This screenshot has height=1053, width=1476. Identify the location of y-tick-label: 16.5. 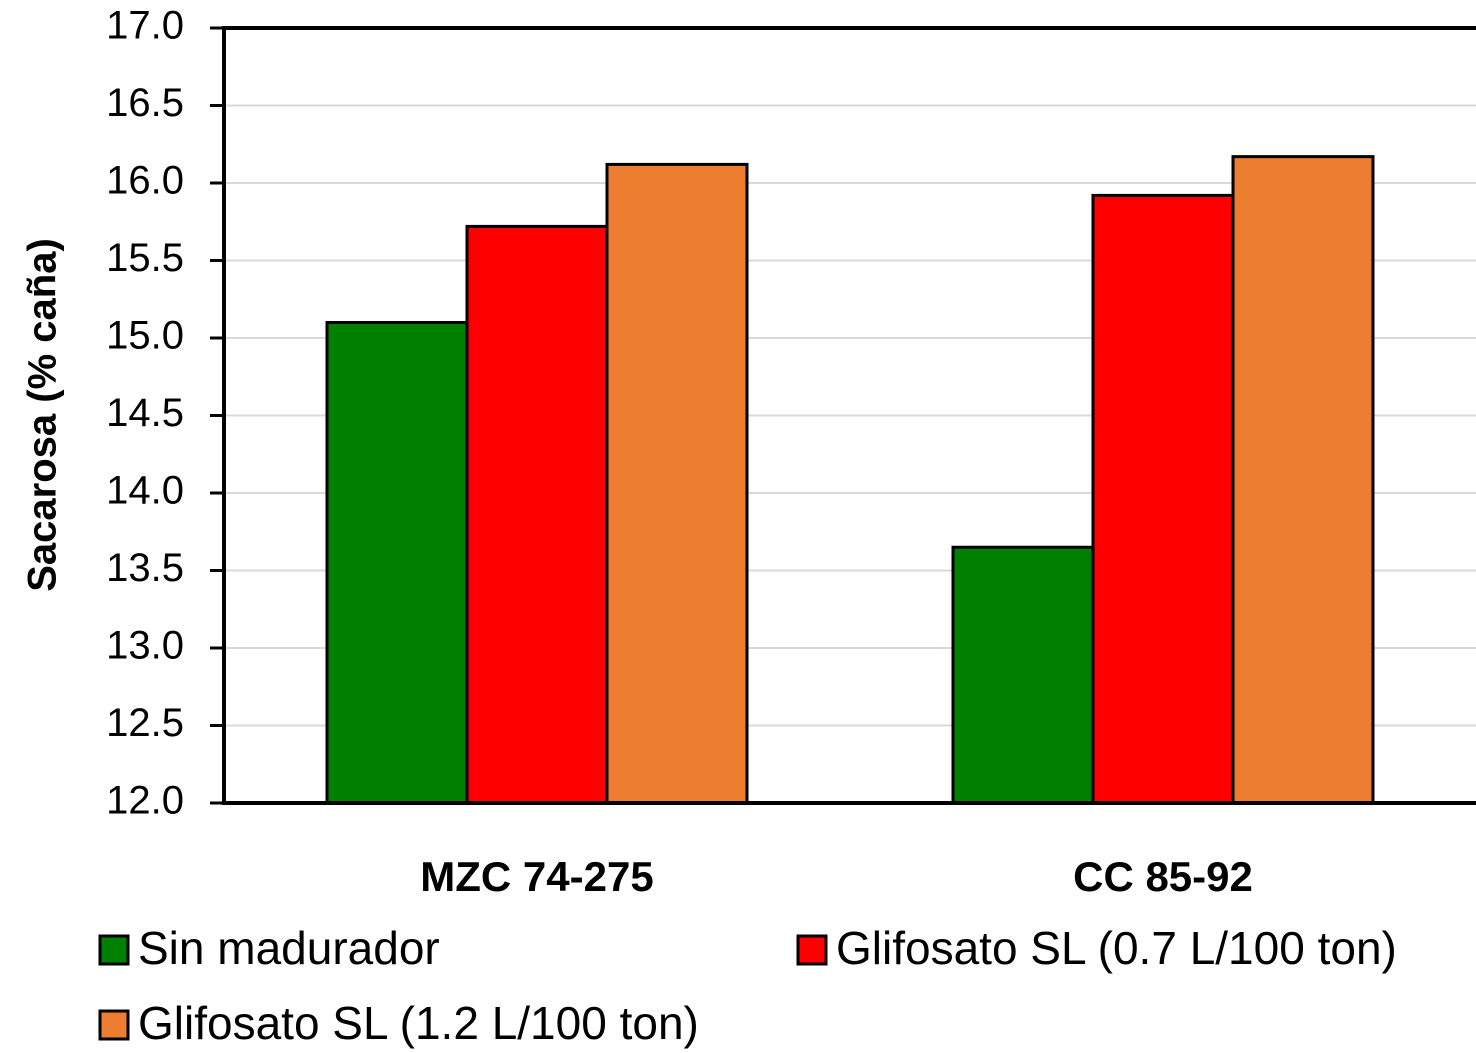
(145, 103).